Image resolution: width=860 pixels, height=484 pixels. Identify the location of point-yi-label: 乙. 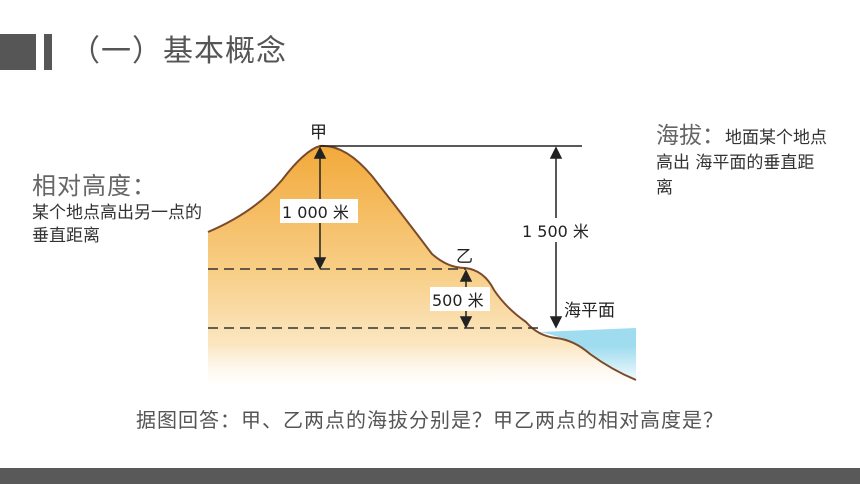
(464, 257).